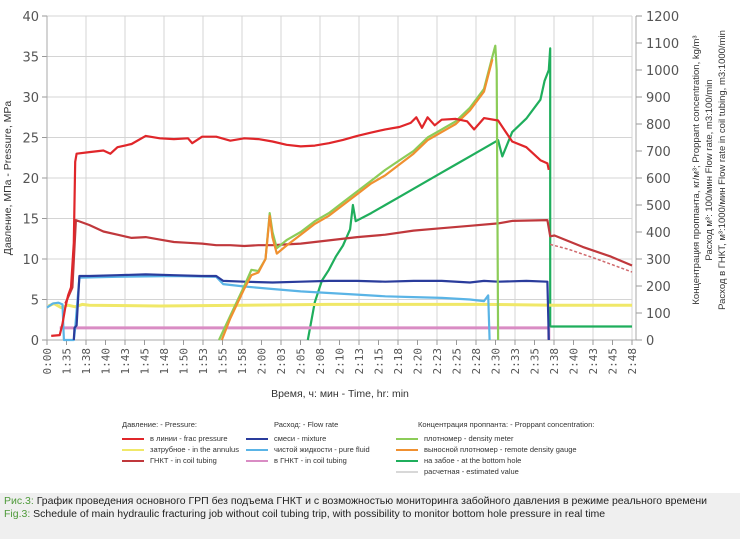  Describe the element at coordinates (658, 98) in the screenshot. I see `y-tick-label-right: 900` at that location.